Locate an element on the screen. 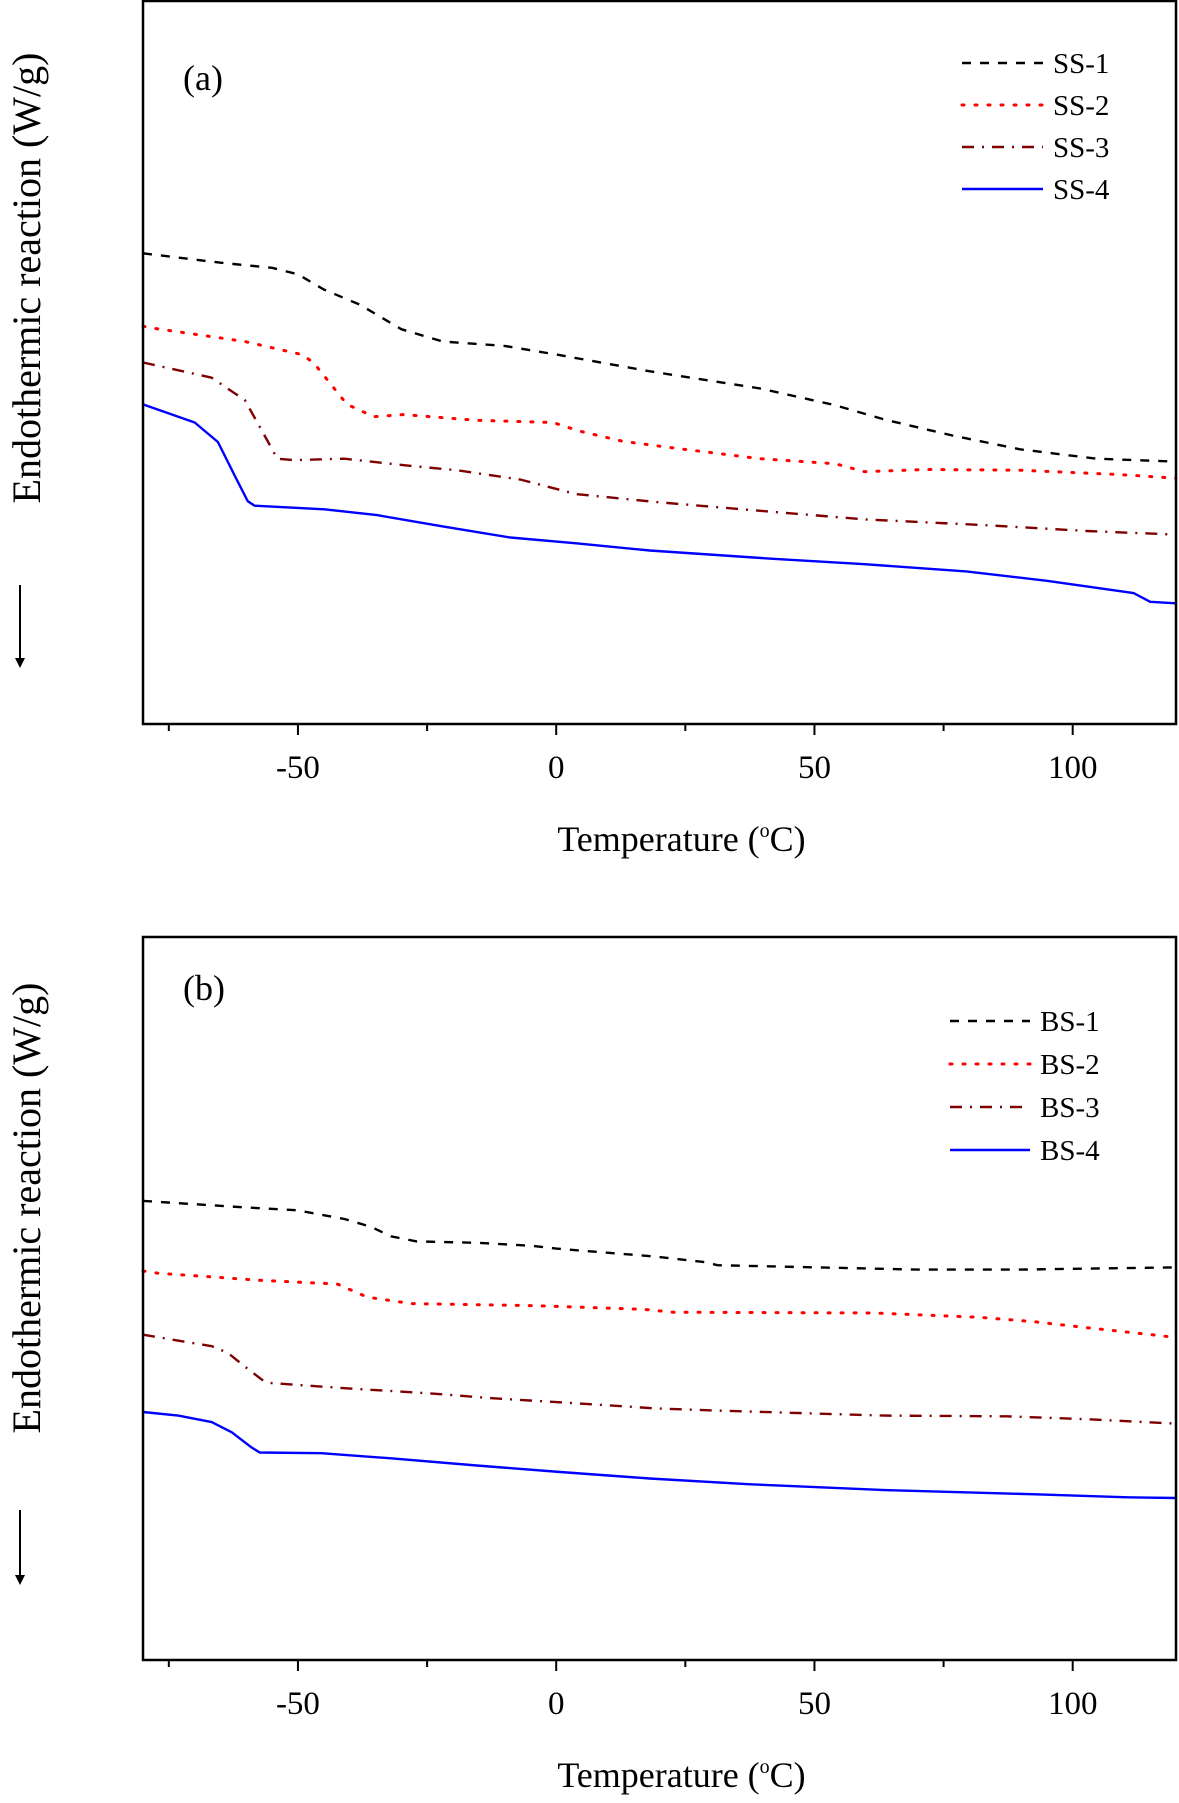 The height and width of the screenshot is (1803, 1179). legend-label-bs-1: BS-1 is located at coordinates (1070, 1022).